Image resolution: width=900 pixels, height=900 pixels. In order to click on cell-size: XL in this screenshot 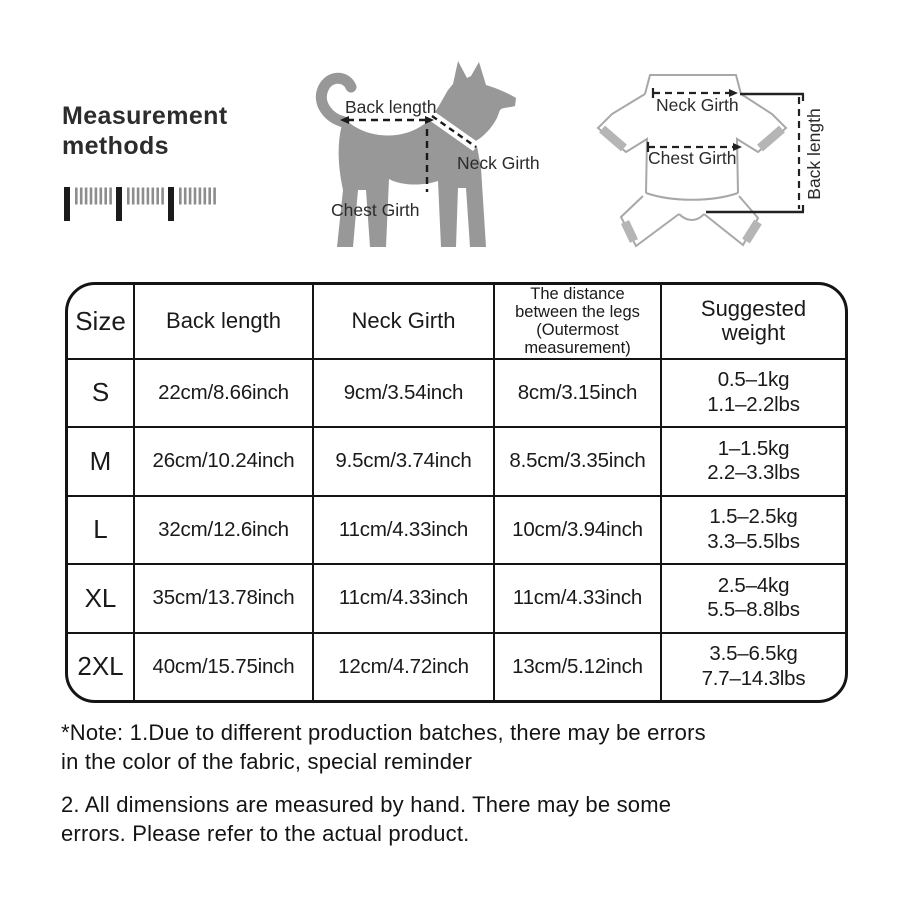, I will do `click(101, 598)`.